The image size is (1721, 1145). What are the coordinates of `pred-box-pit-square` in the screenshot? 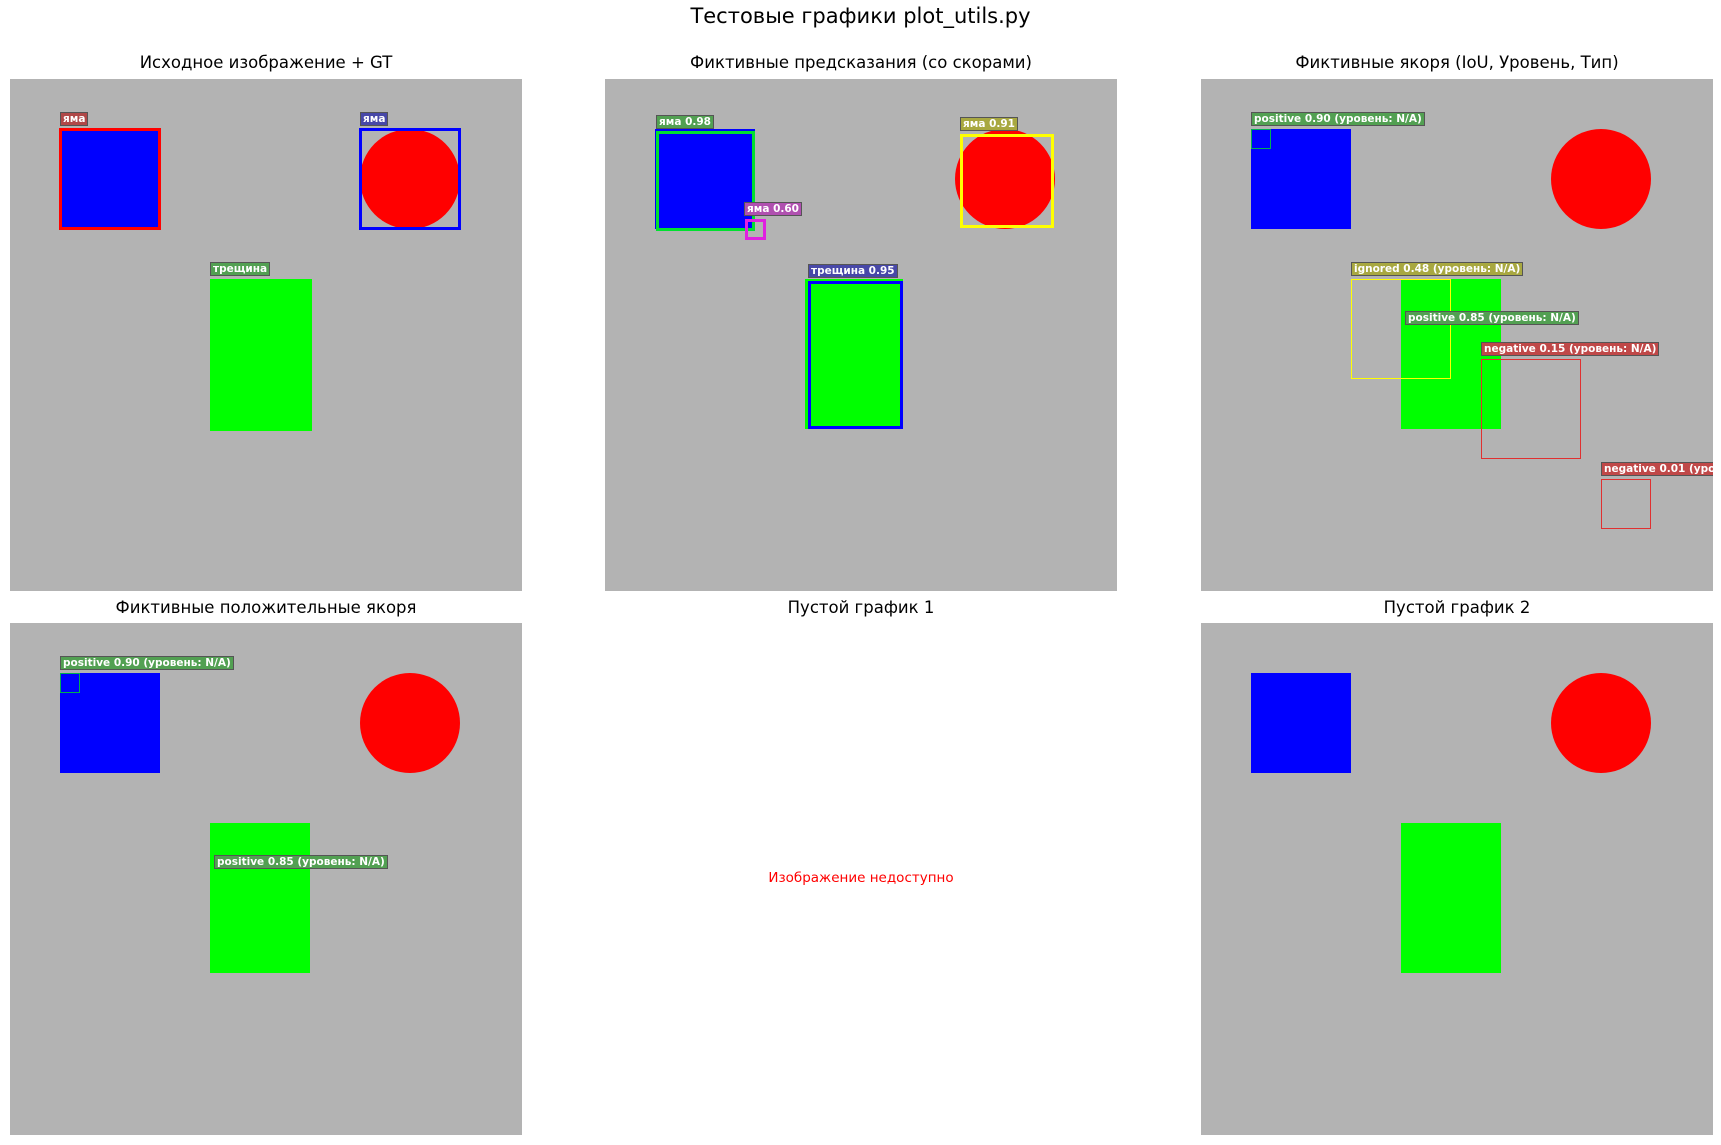 It's located at (705, 181).